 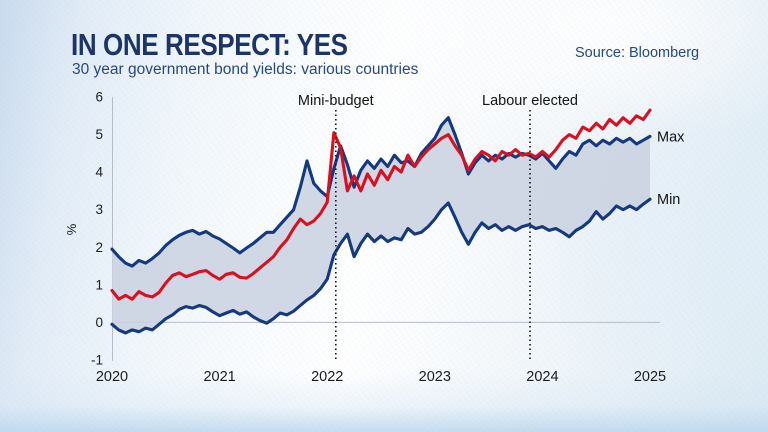 What do you see at coordinates (99, 322) in the screenshot?
I see `y-tick-label: 0` at bounding box center [99, 322].